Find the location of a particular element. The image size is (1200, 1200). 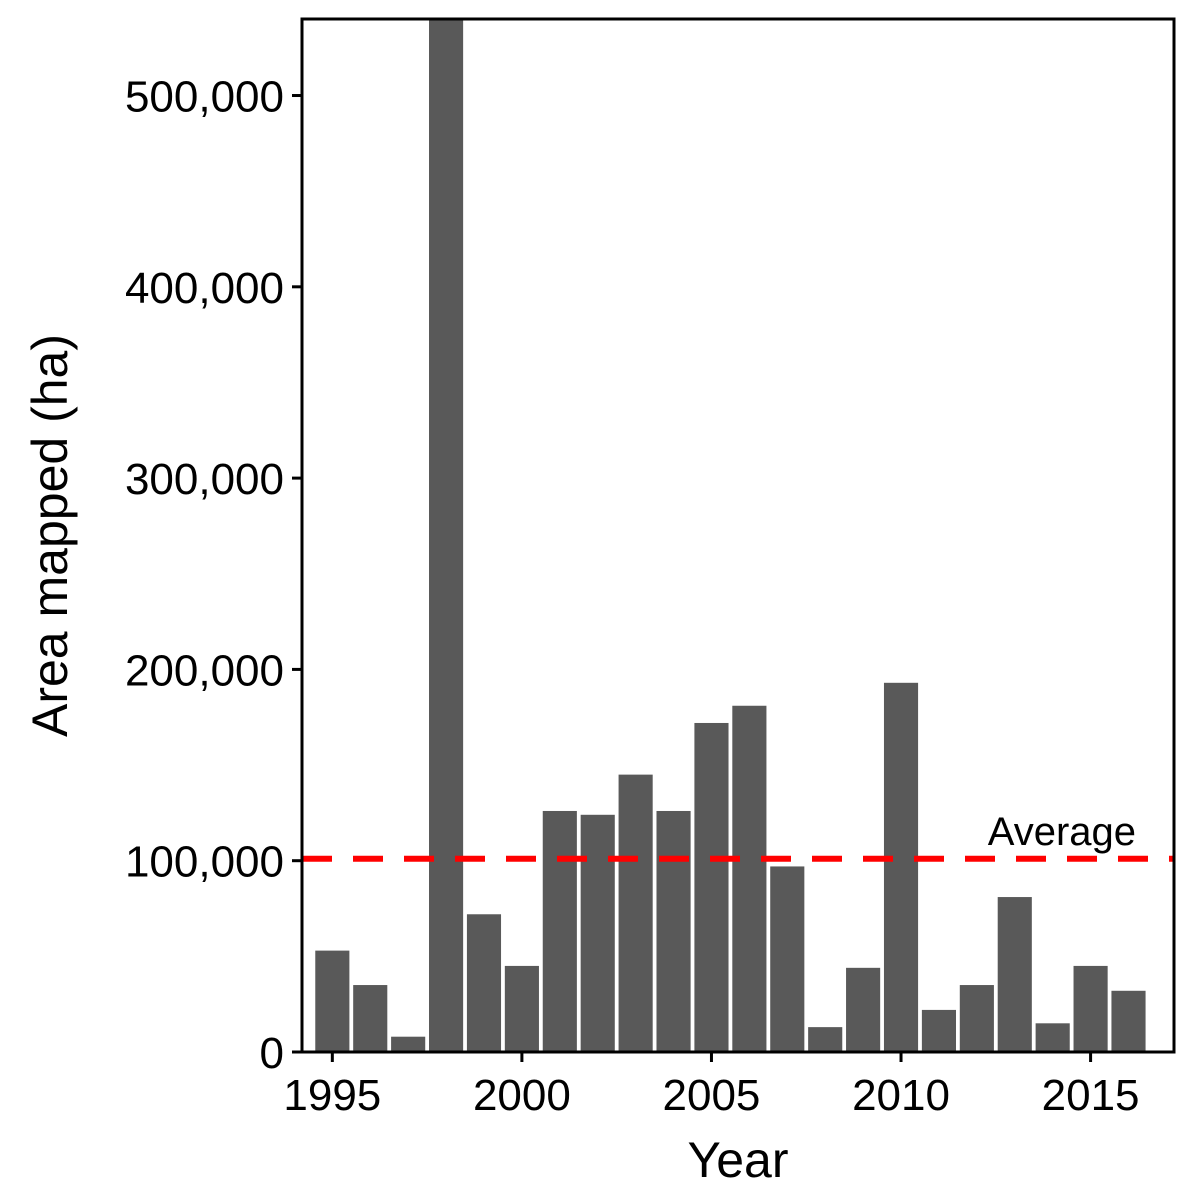

y-axis-title: Area mapped (ha) is located at coordinates (50, 535).